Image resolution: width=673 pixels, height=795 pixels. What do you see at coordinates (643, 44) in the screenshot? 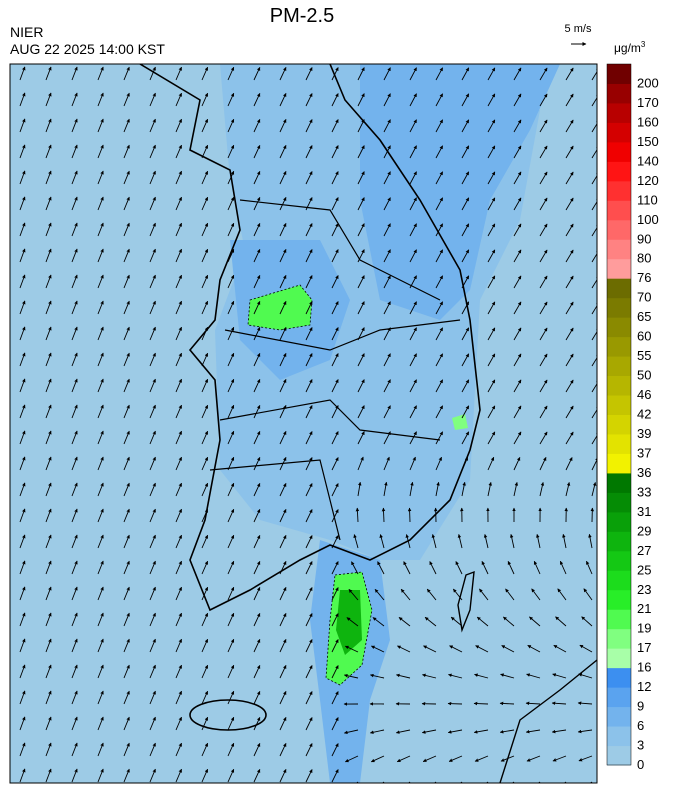
I see `unit-power: 3` at bounding box center [643, 44].